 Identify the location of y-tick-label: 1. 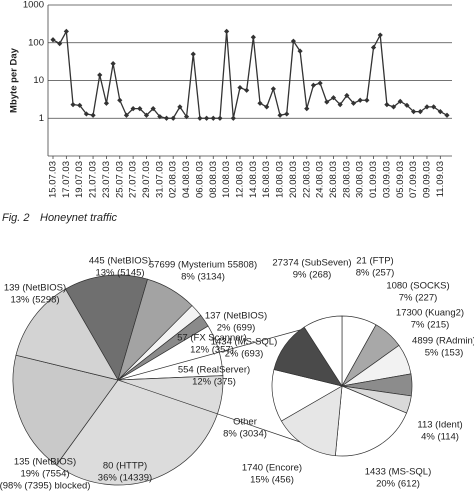
(41, 118).